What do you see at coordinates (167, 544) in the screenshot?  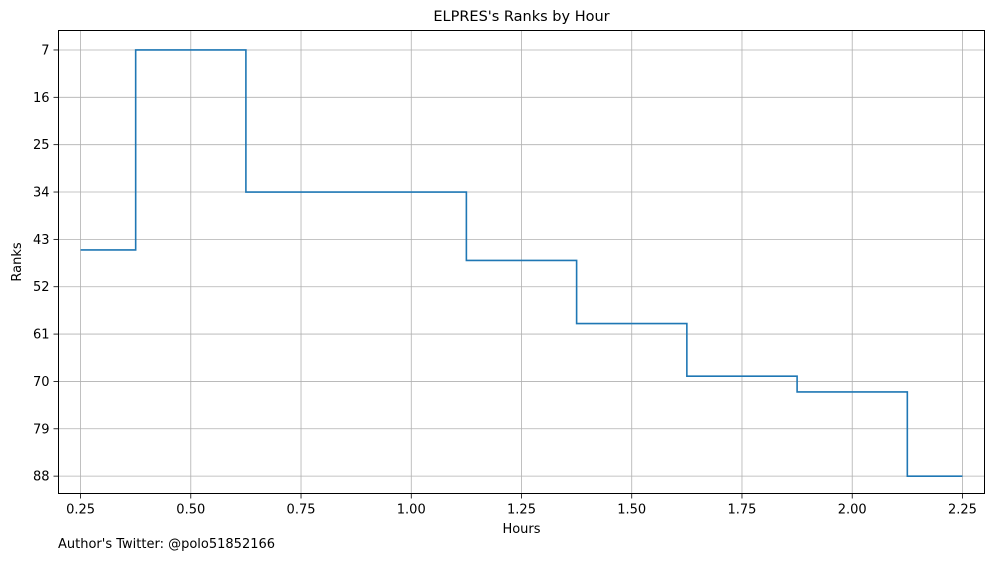 I see `author-credit: Author's Twitter: @polo51852166` at bounding box center [167, 544].